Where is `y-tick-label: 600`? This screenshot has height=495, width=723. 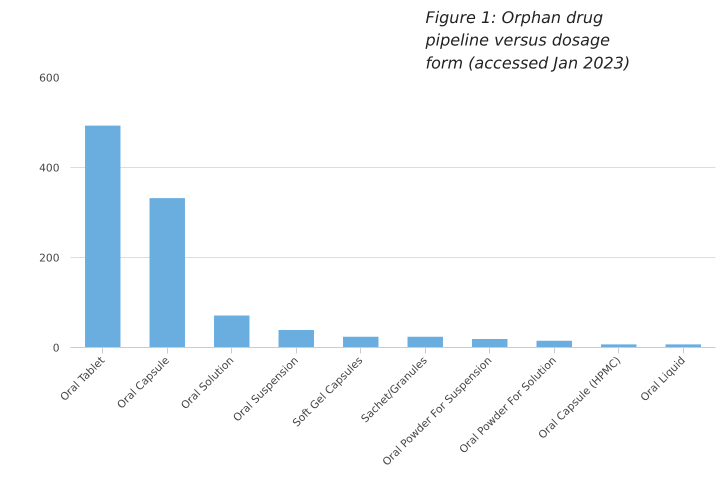 y-tick-label: 600 is located at coordinates (49, 78).